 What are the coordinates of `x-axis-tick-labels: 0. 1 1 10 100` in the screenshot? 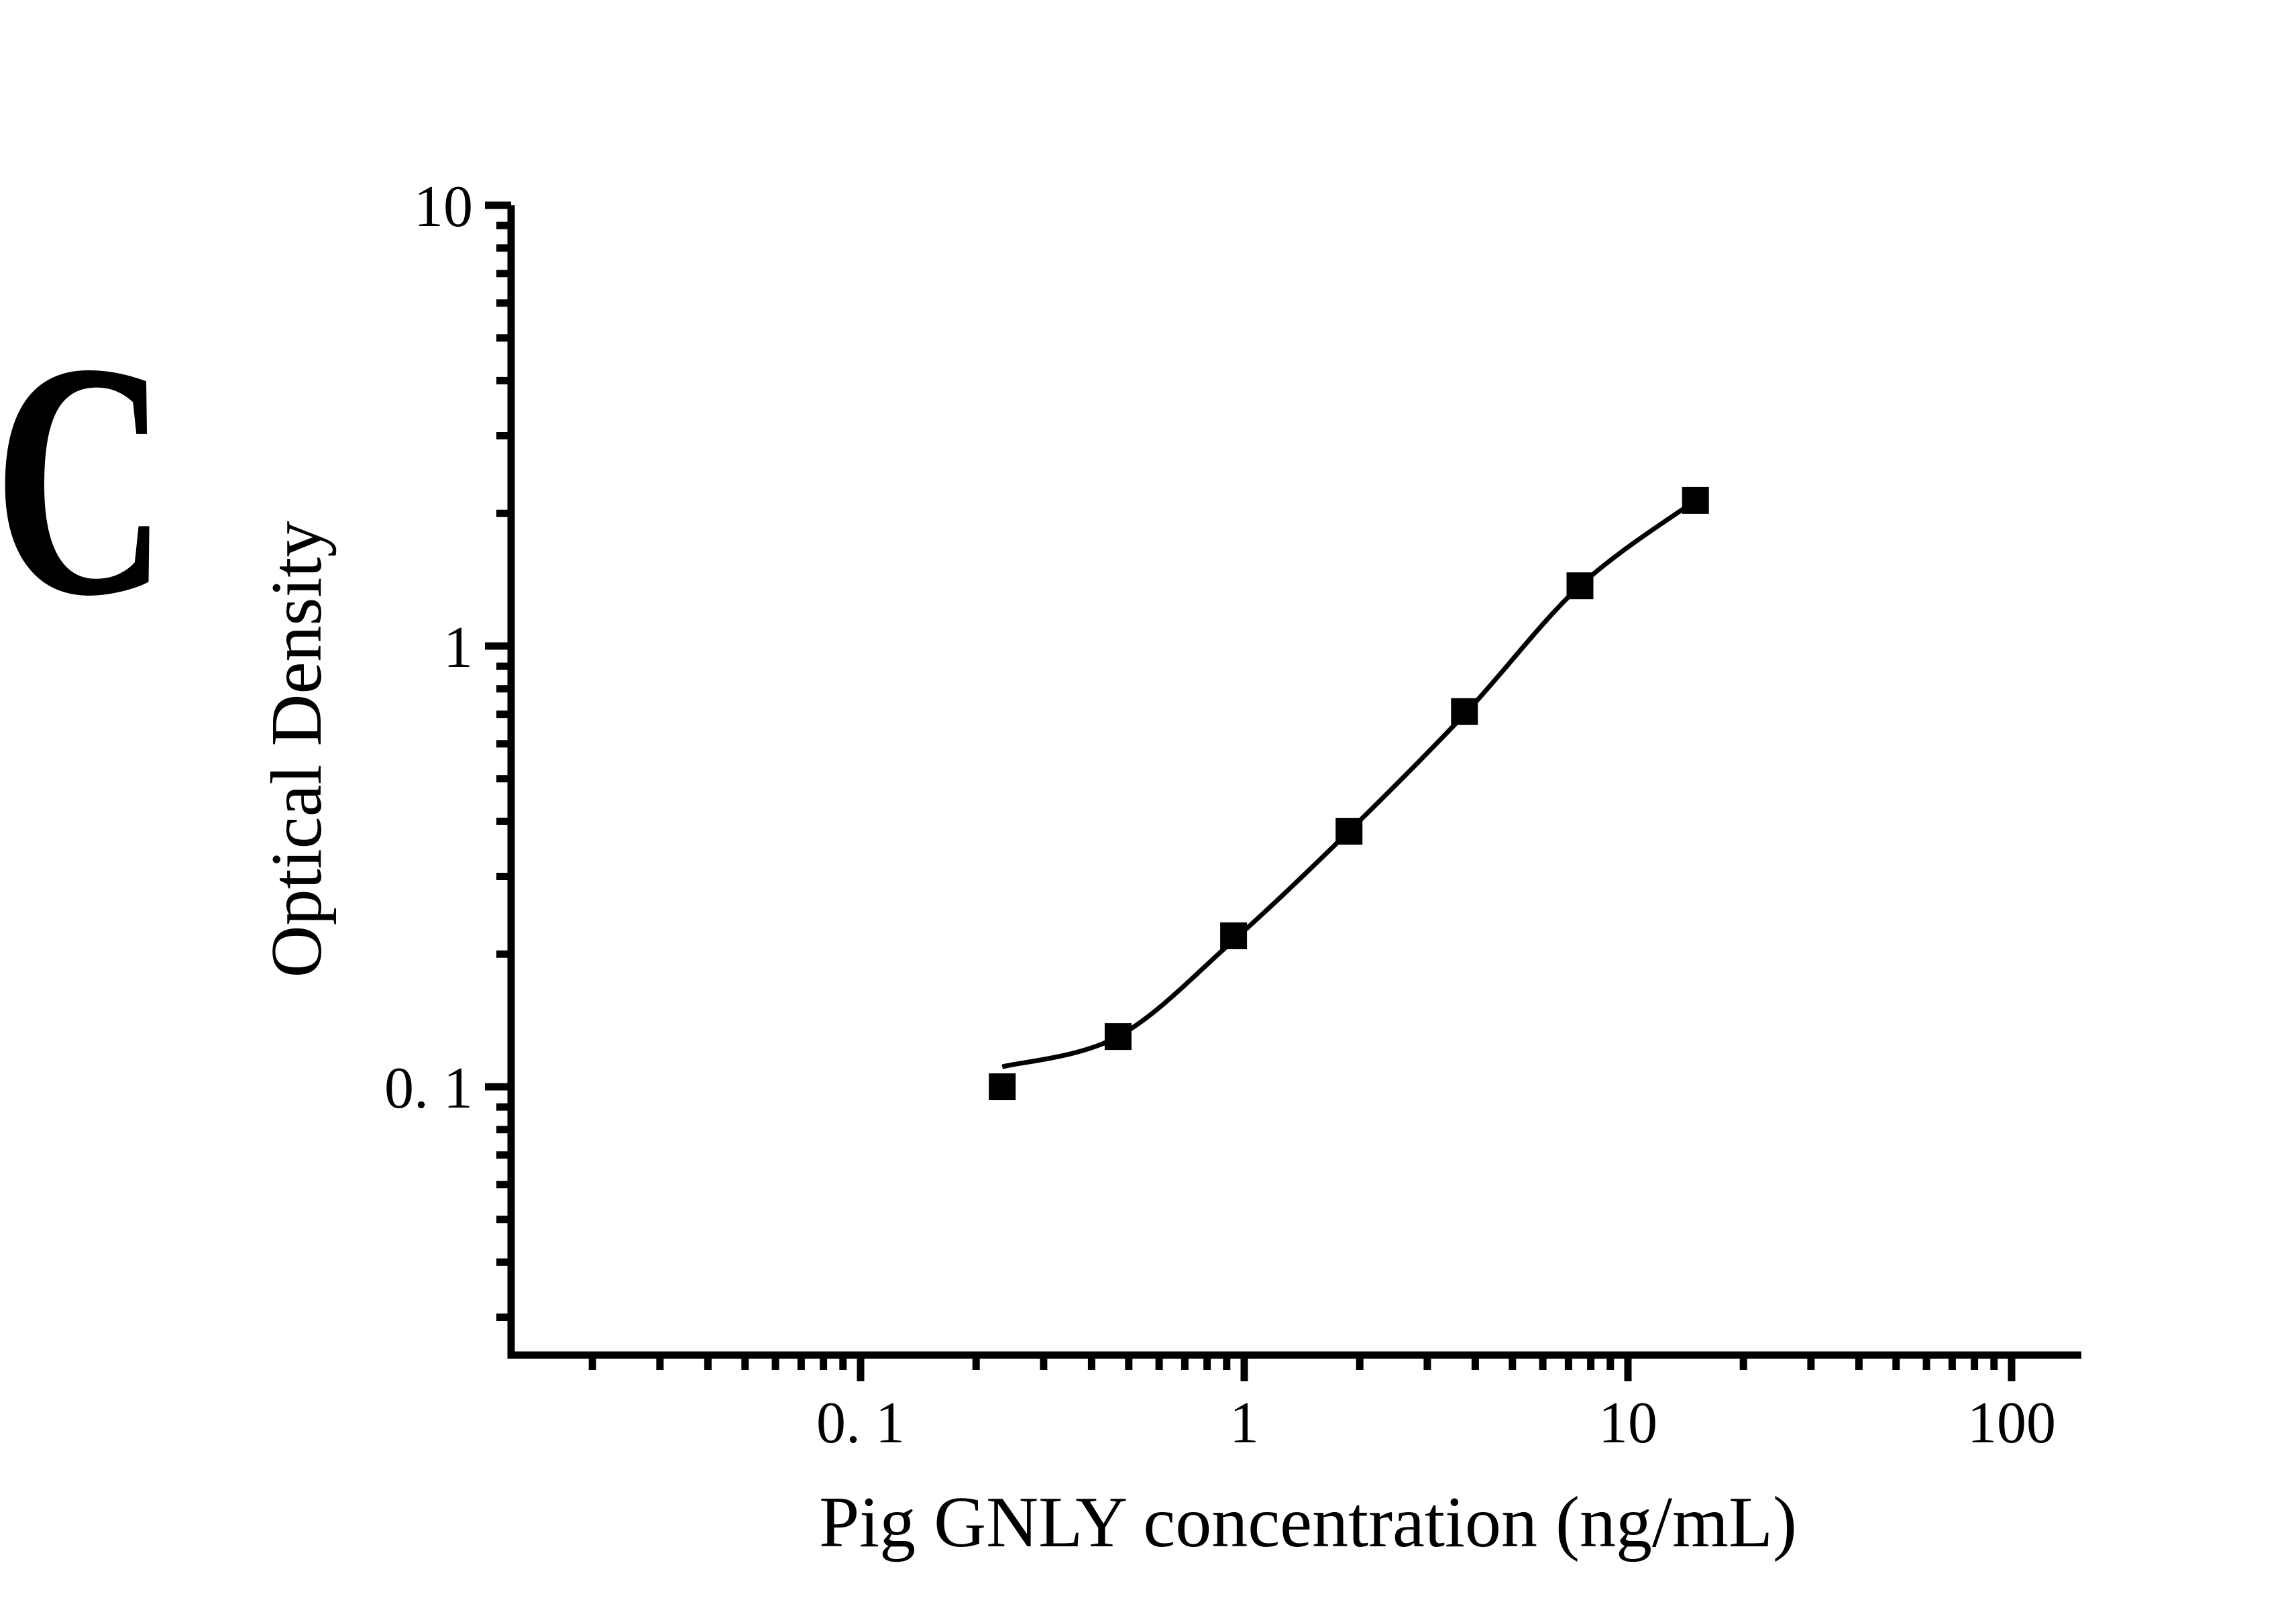 It's located at (1436, 1423).